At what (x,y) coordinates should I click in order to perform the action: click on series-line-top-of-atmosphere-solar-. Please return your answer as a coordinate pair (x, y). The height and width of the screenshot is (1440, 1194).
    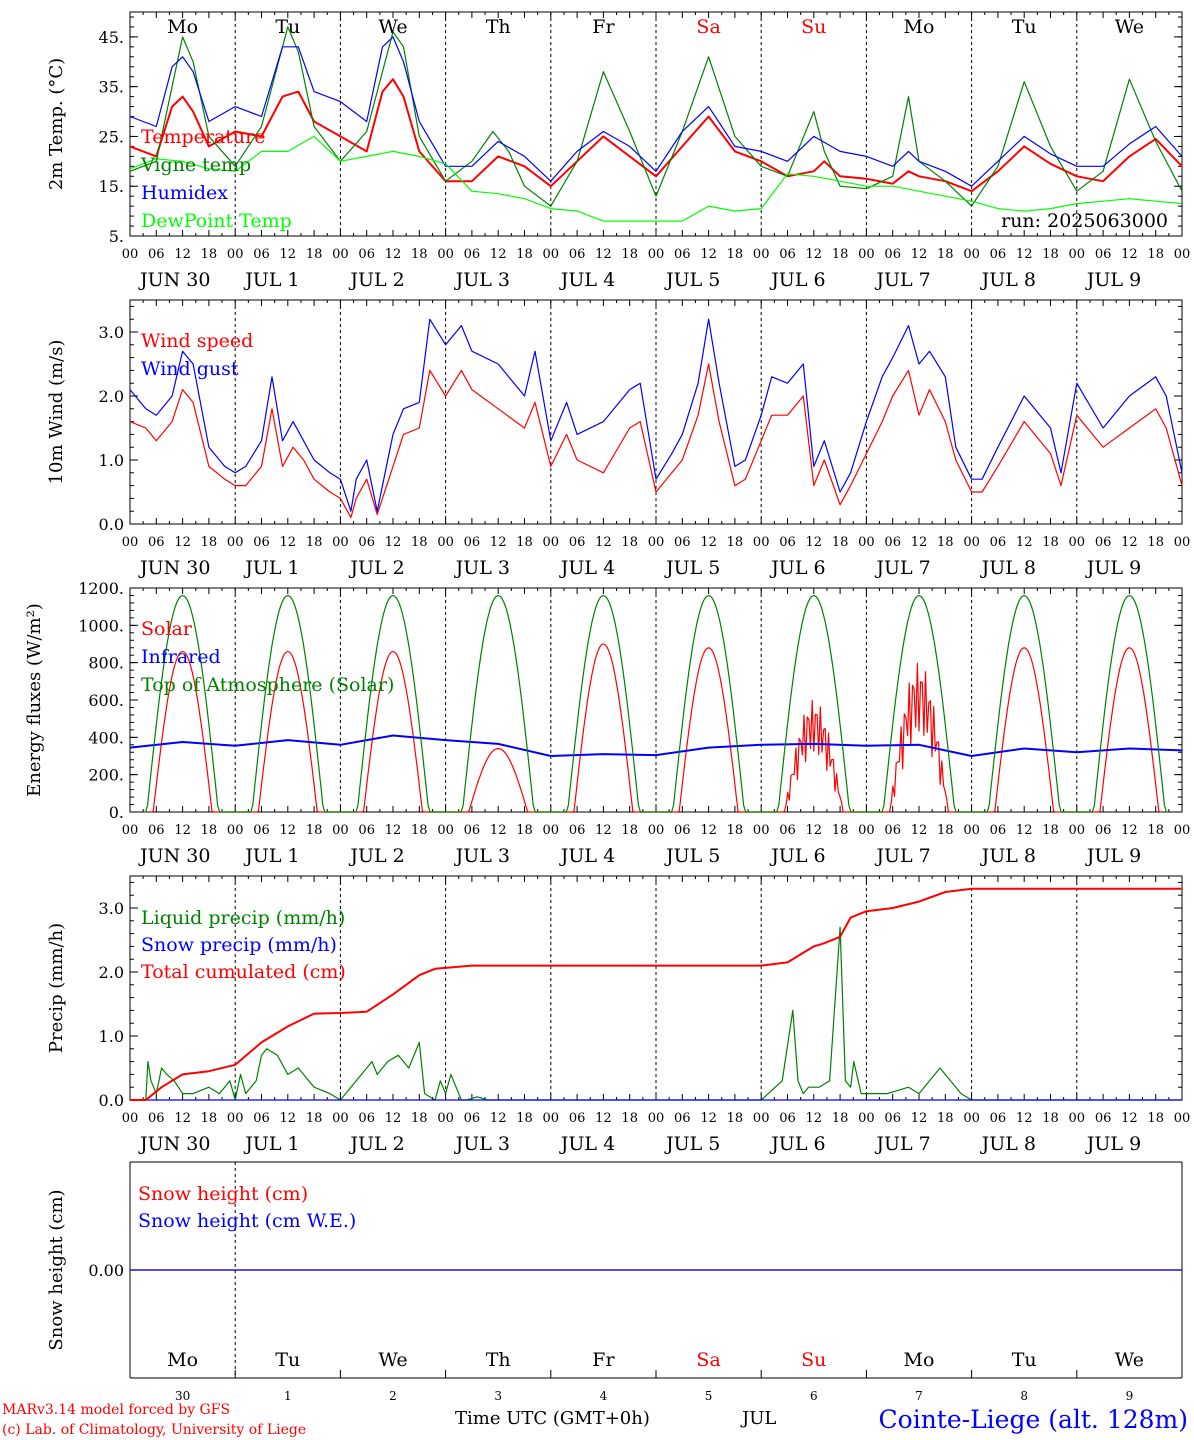
    Looking at the image, I should click on (656, 703).